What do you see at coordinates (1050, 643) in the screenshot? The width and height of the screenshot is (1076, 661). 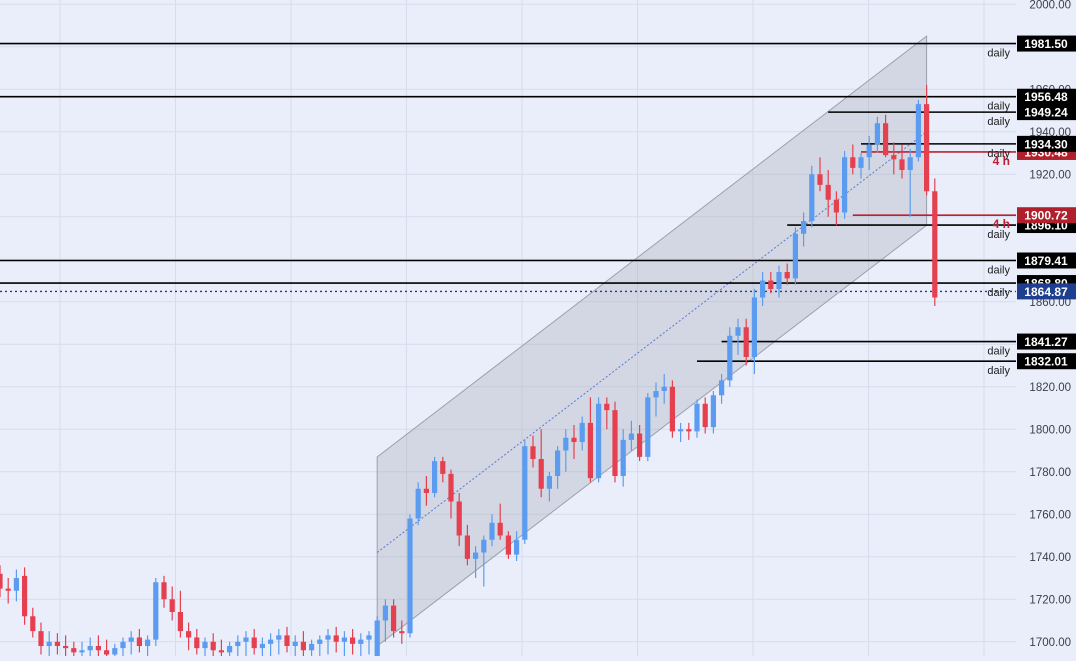 I see `y-tick-label: 1700.00` at bounding box center [1050, 643].